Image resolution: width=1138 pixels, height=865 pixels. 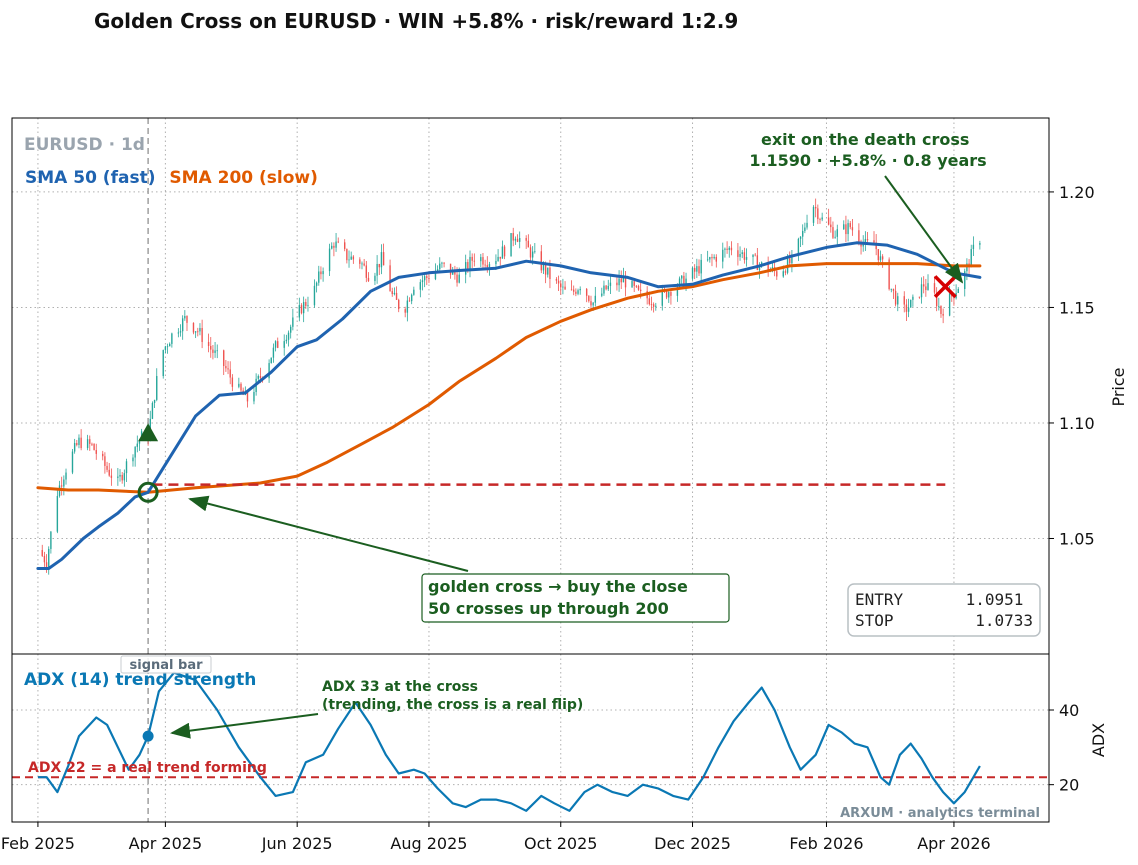 What do you see at coordinates (1077, 423) in the screenshot?
I see `y-tick-label-price: 1.10` at bounding box center [1077, 423].